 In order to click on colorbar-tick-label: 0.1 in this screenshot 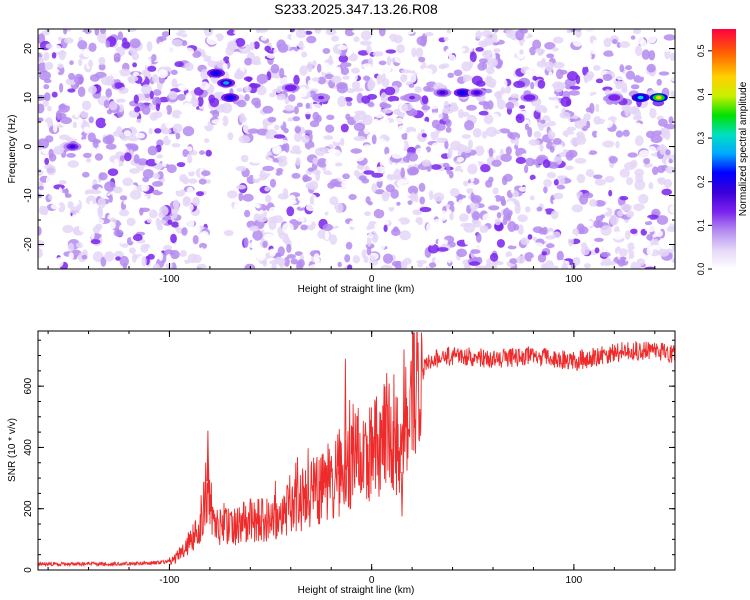, I will do `click(701, 225)`.